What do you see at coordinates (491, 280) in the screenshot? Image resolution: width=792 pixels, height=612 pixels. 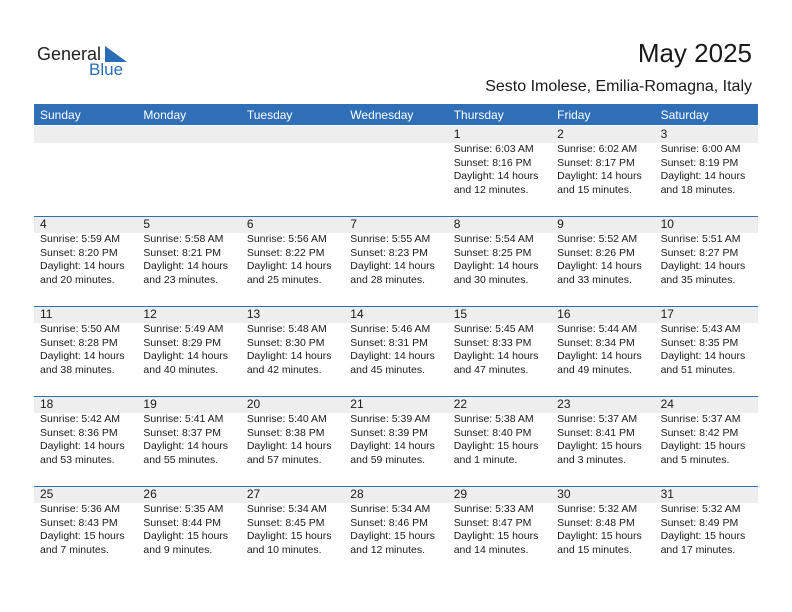 I see `daylight: and 30 minutes.` at bounding box center [491, 280].